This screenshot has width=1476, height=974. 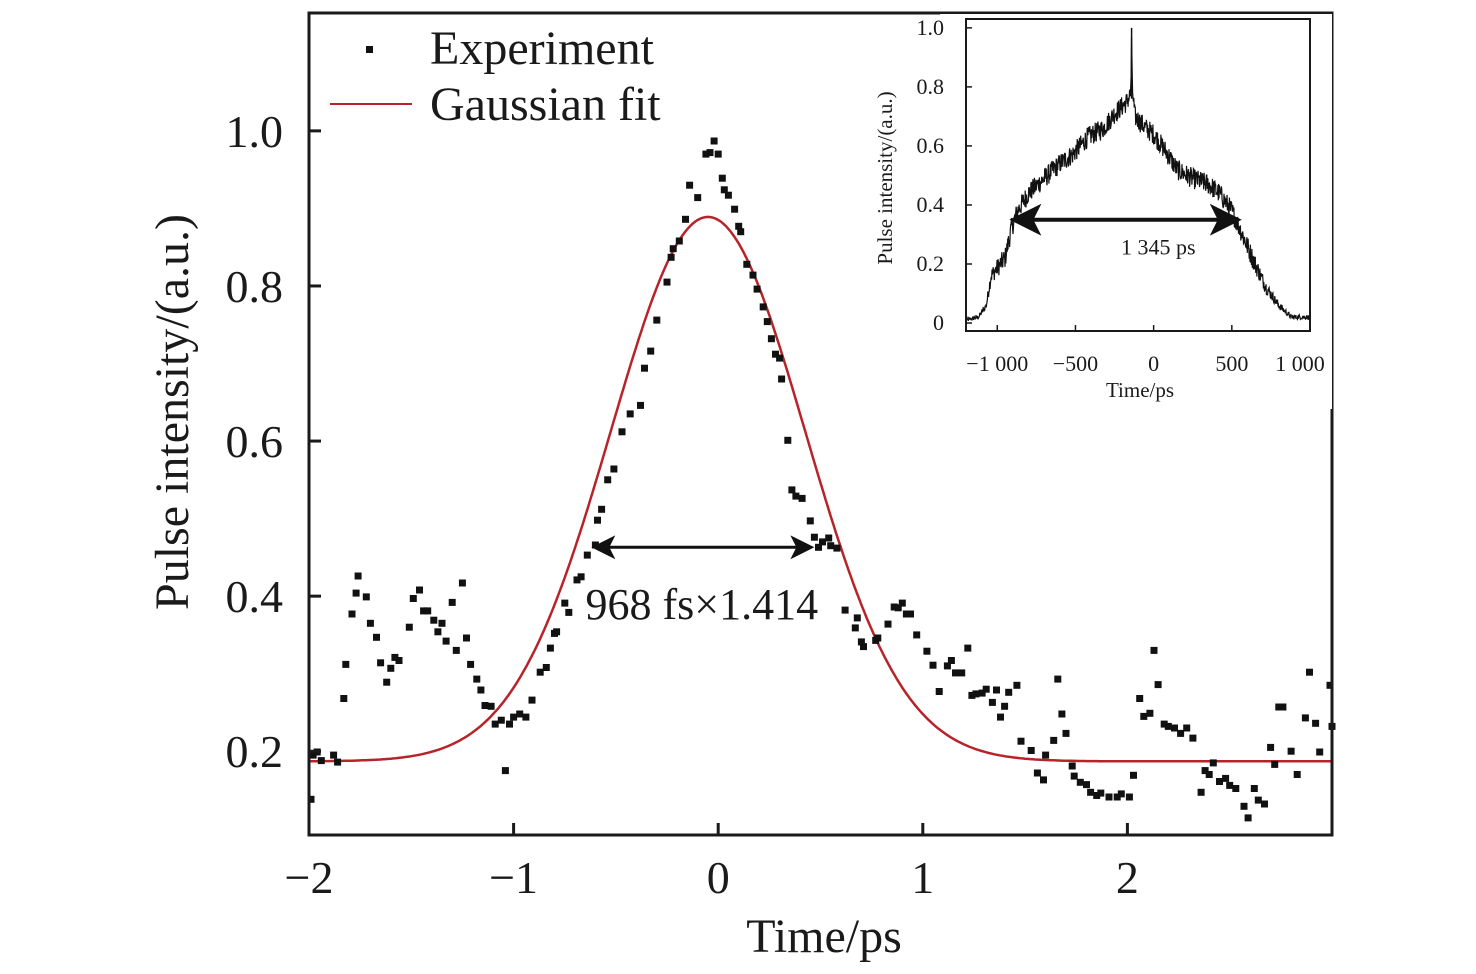 What do you see at coordinates (255, 286) in the screenshot?
I see `main-y-tick-label: 0.8` at bounding box center [255, 286].